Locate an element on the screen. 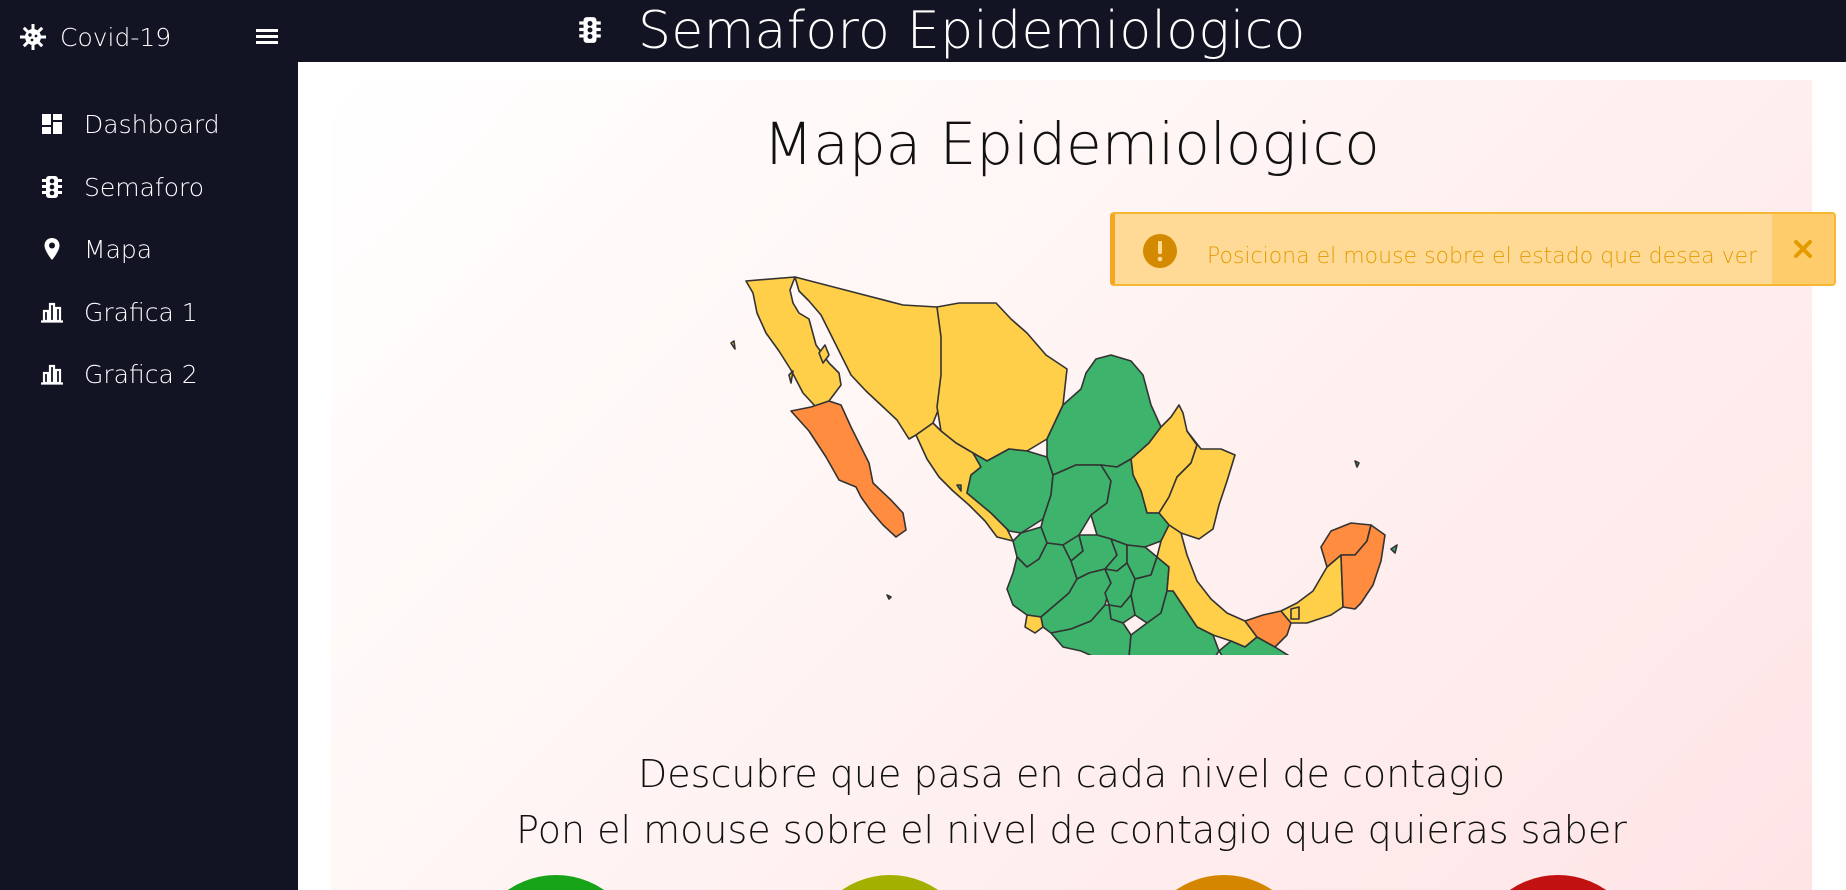 Image resolution: width=1846 pixels, height=890 pixels. map-state-baja-california is located at coordinates (793, 342).